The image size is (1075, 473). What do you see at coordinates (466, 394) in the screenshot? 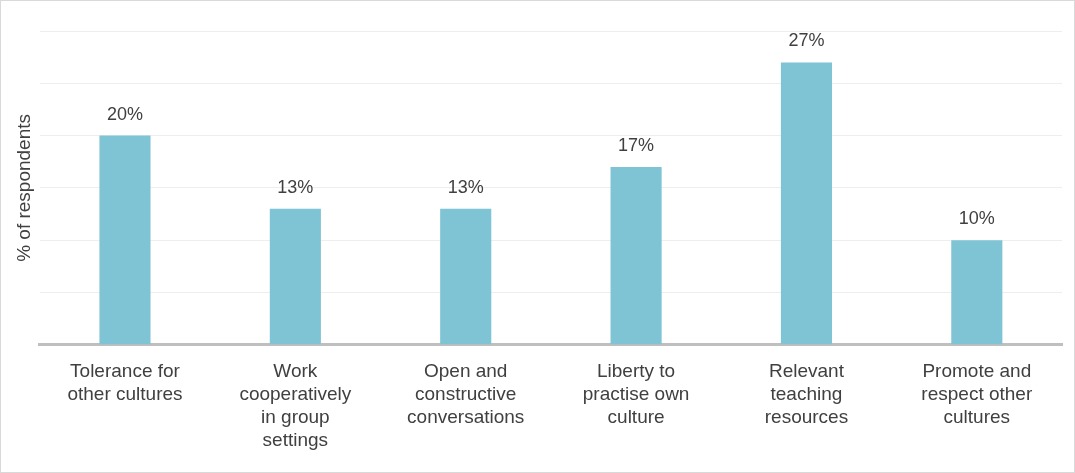
I see `x-tick-label: Open and constructive conversations` at bounding box center [466, 394].